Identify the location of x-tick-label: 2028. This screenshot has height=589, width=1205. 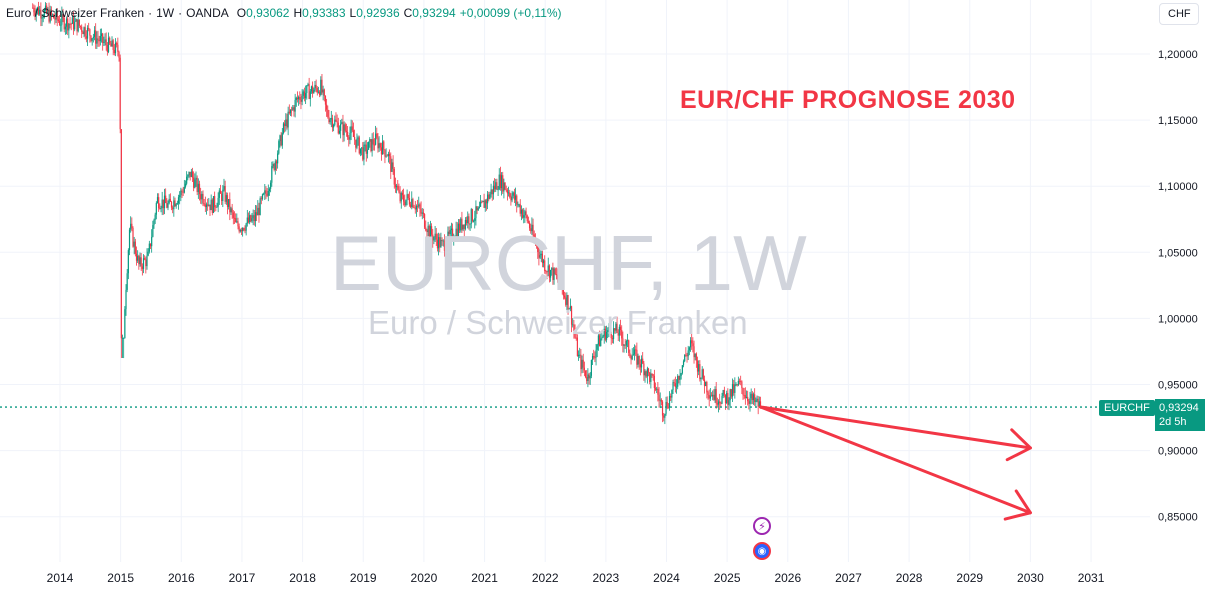
(909, 578).